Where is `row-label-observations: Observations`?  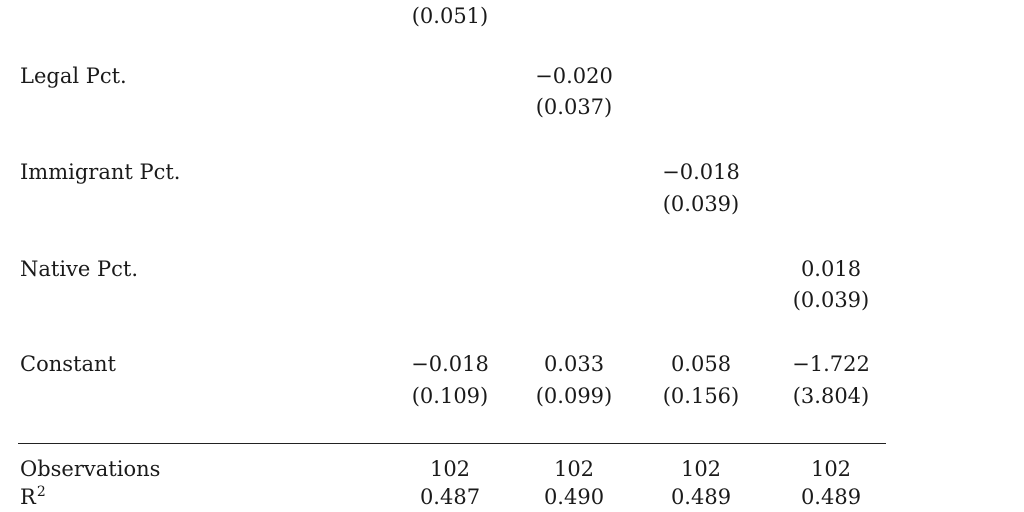 row-label-observations: Observations is located at coordinates (90, 469).